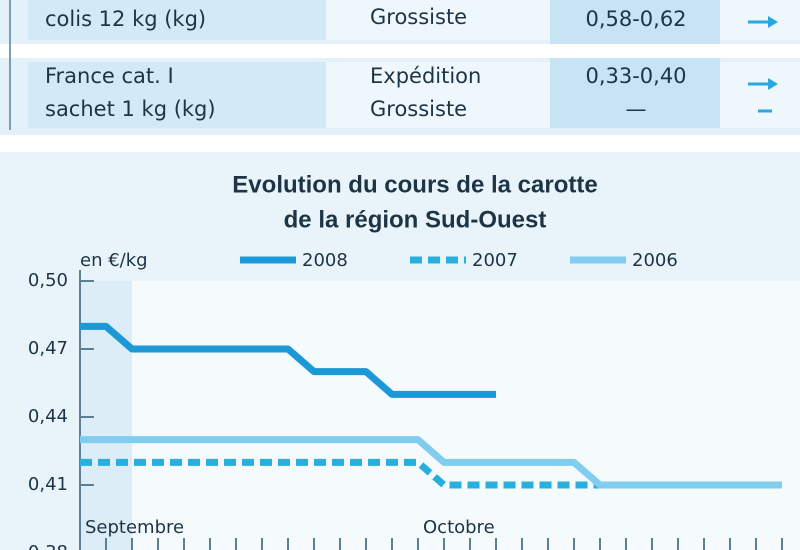 This screenshot has width=800, height=550. Describe the element at coordinates (48, 416) in the screenshot. I see `y-tick-label: 0,44` at that location.